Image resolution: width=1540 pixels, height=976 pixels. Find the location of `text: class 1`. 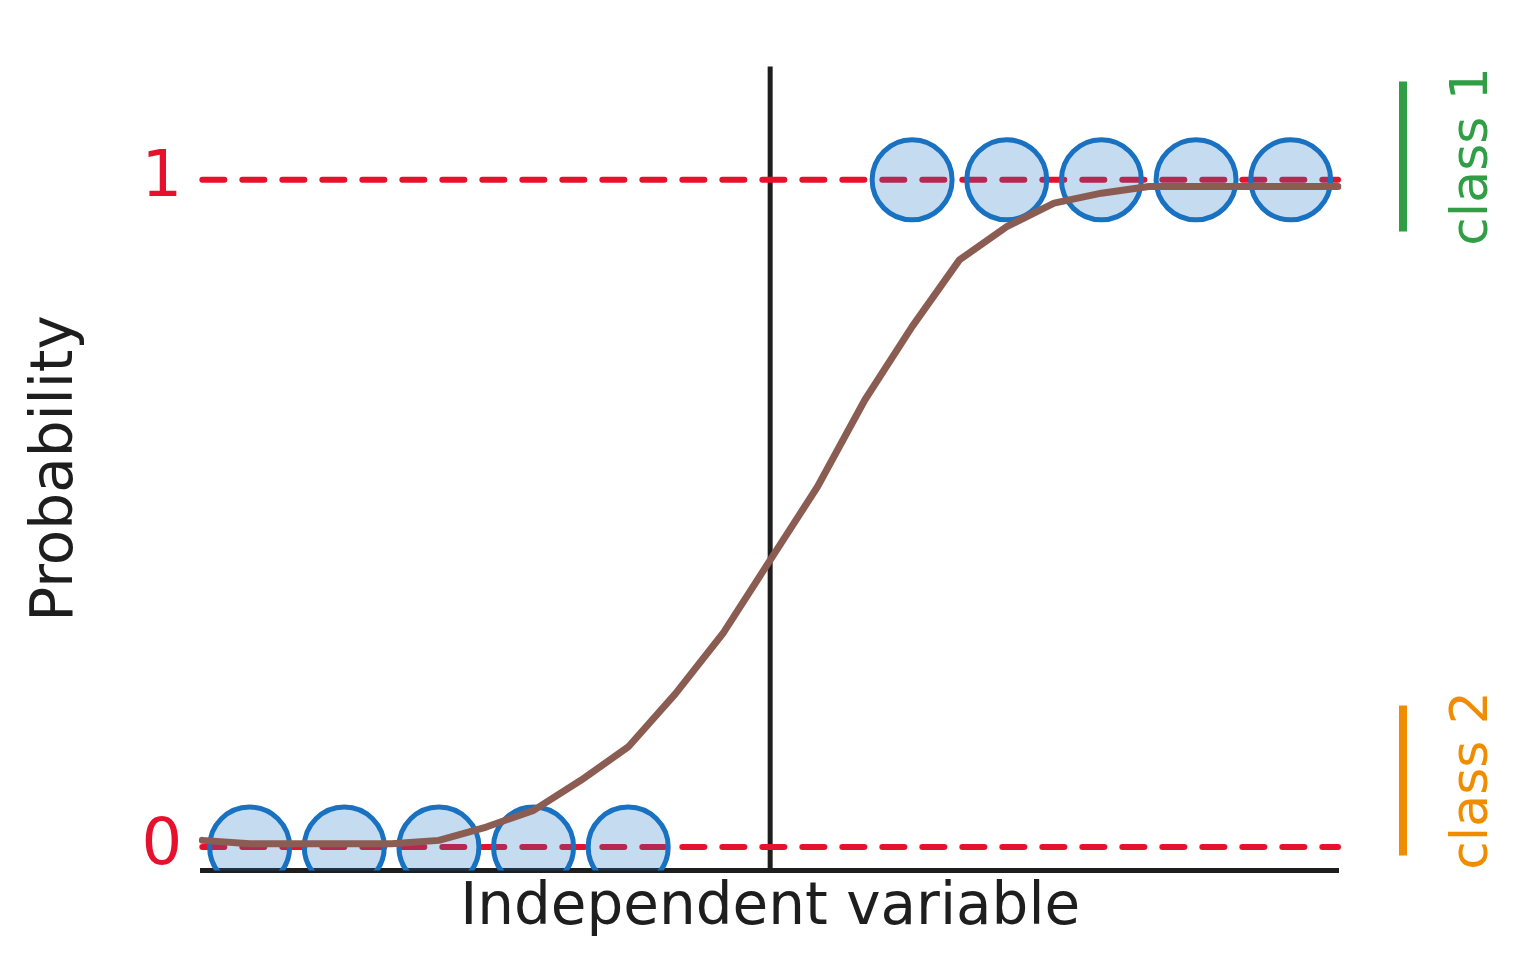

text: class 1 is located at coordinates (1468, 156).